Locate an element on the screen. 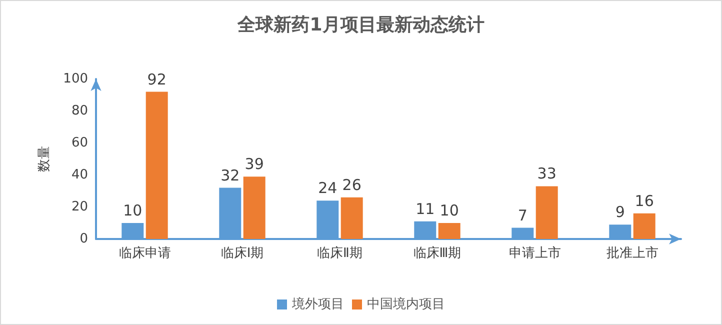 The width and height of the screenshot is (722, 325). data-label: 11 is located at coordinates (425, 209).